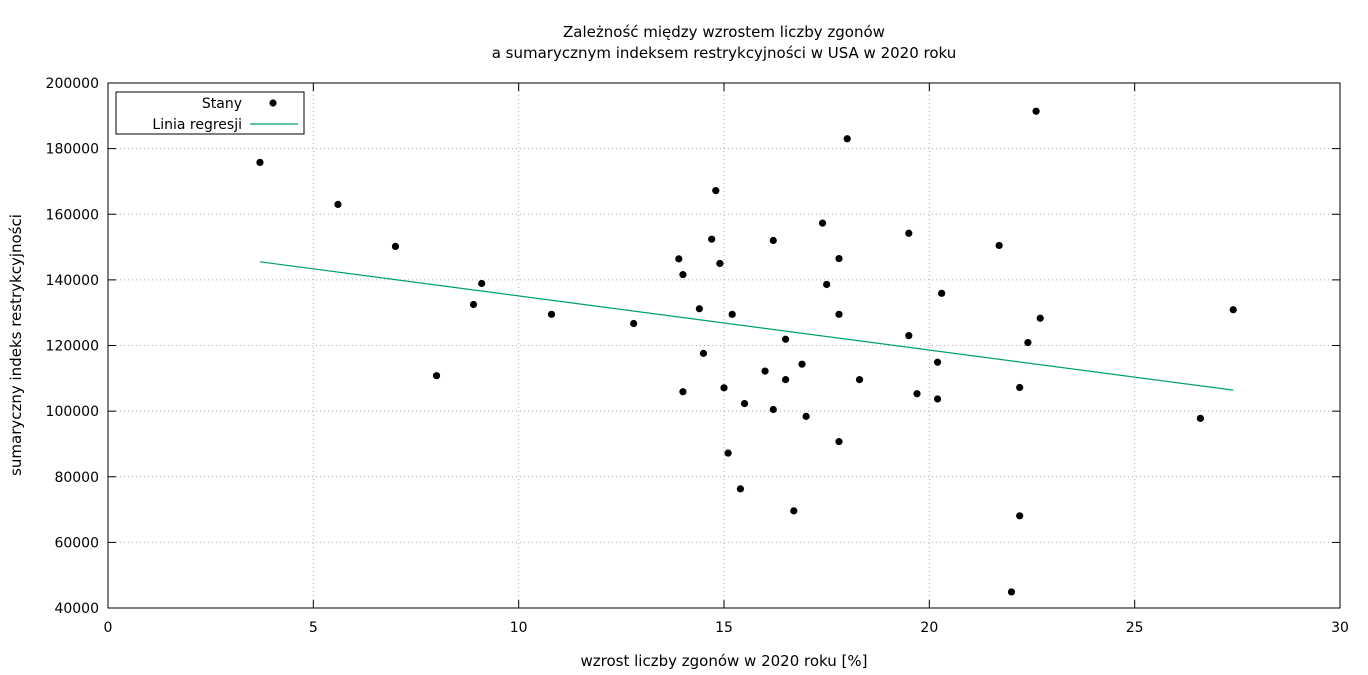 The height and width of the screenshot is (675, 1368). I want to click on x-tick-label: 30, so click(1340, 628).